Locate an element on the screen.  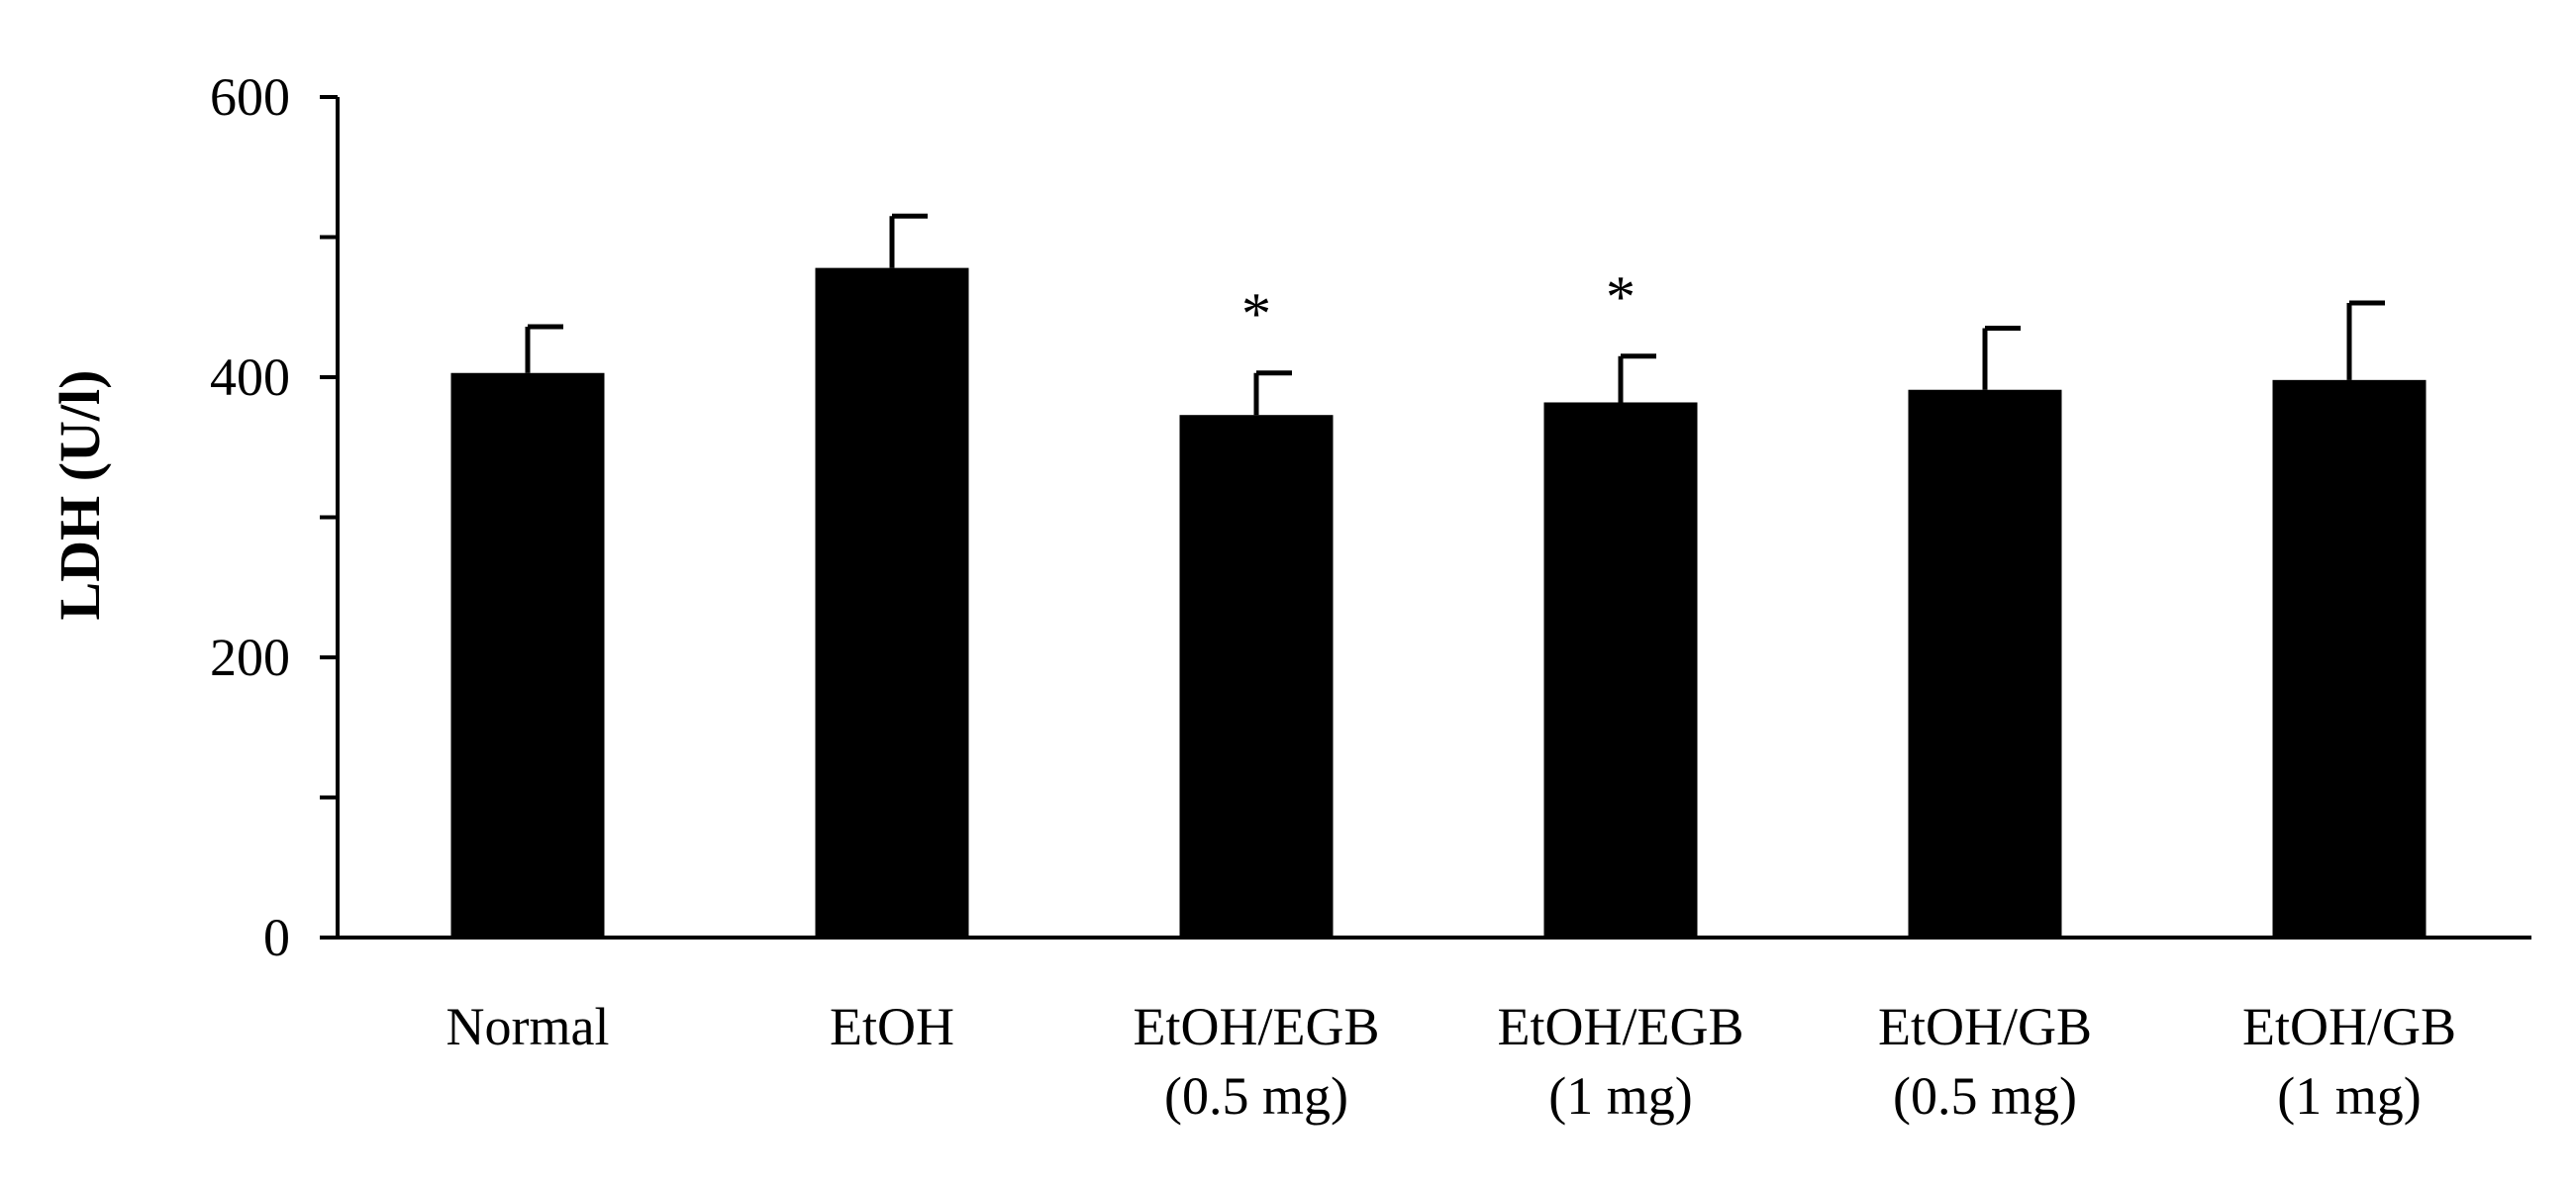
y-tick-label: 200 is located at coordinates (250, 657).